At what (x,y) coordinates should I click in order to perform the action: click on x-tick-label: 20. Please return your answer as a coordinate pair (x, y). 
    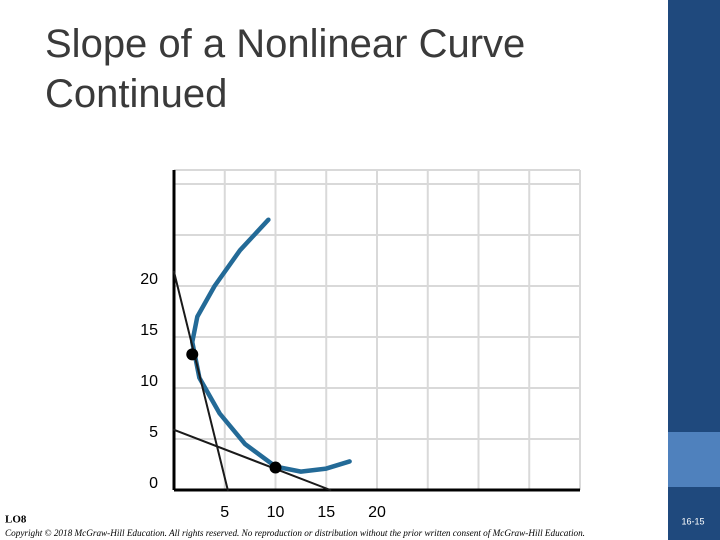
    Looking at the image, I should click on (377, 512).